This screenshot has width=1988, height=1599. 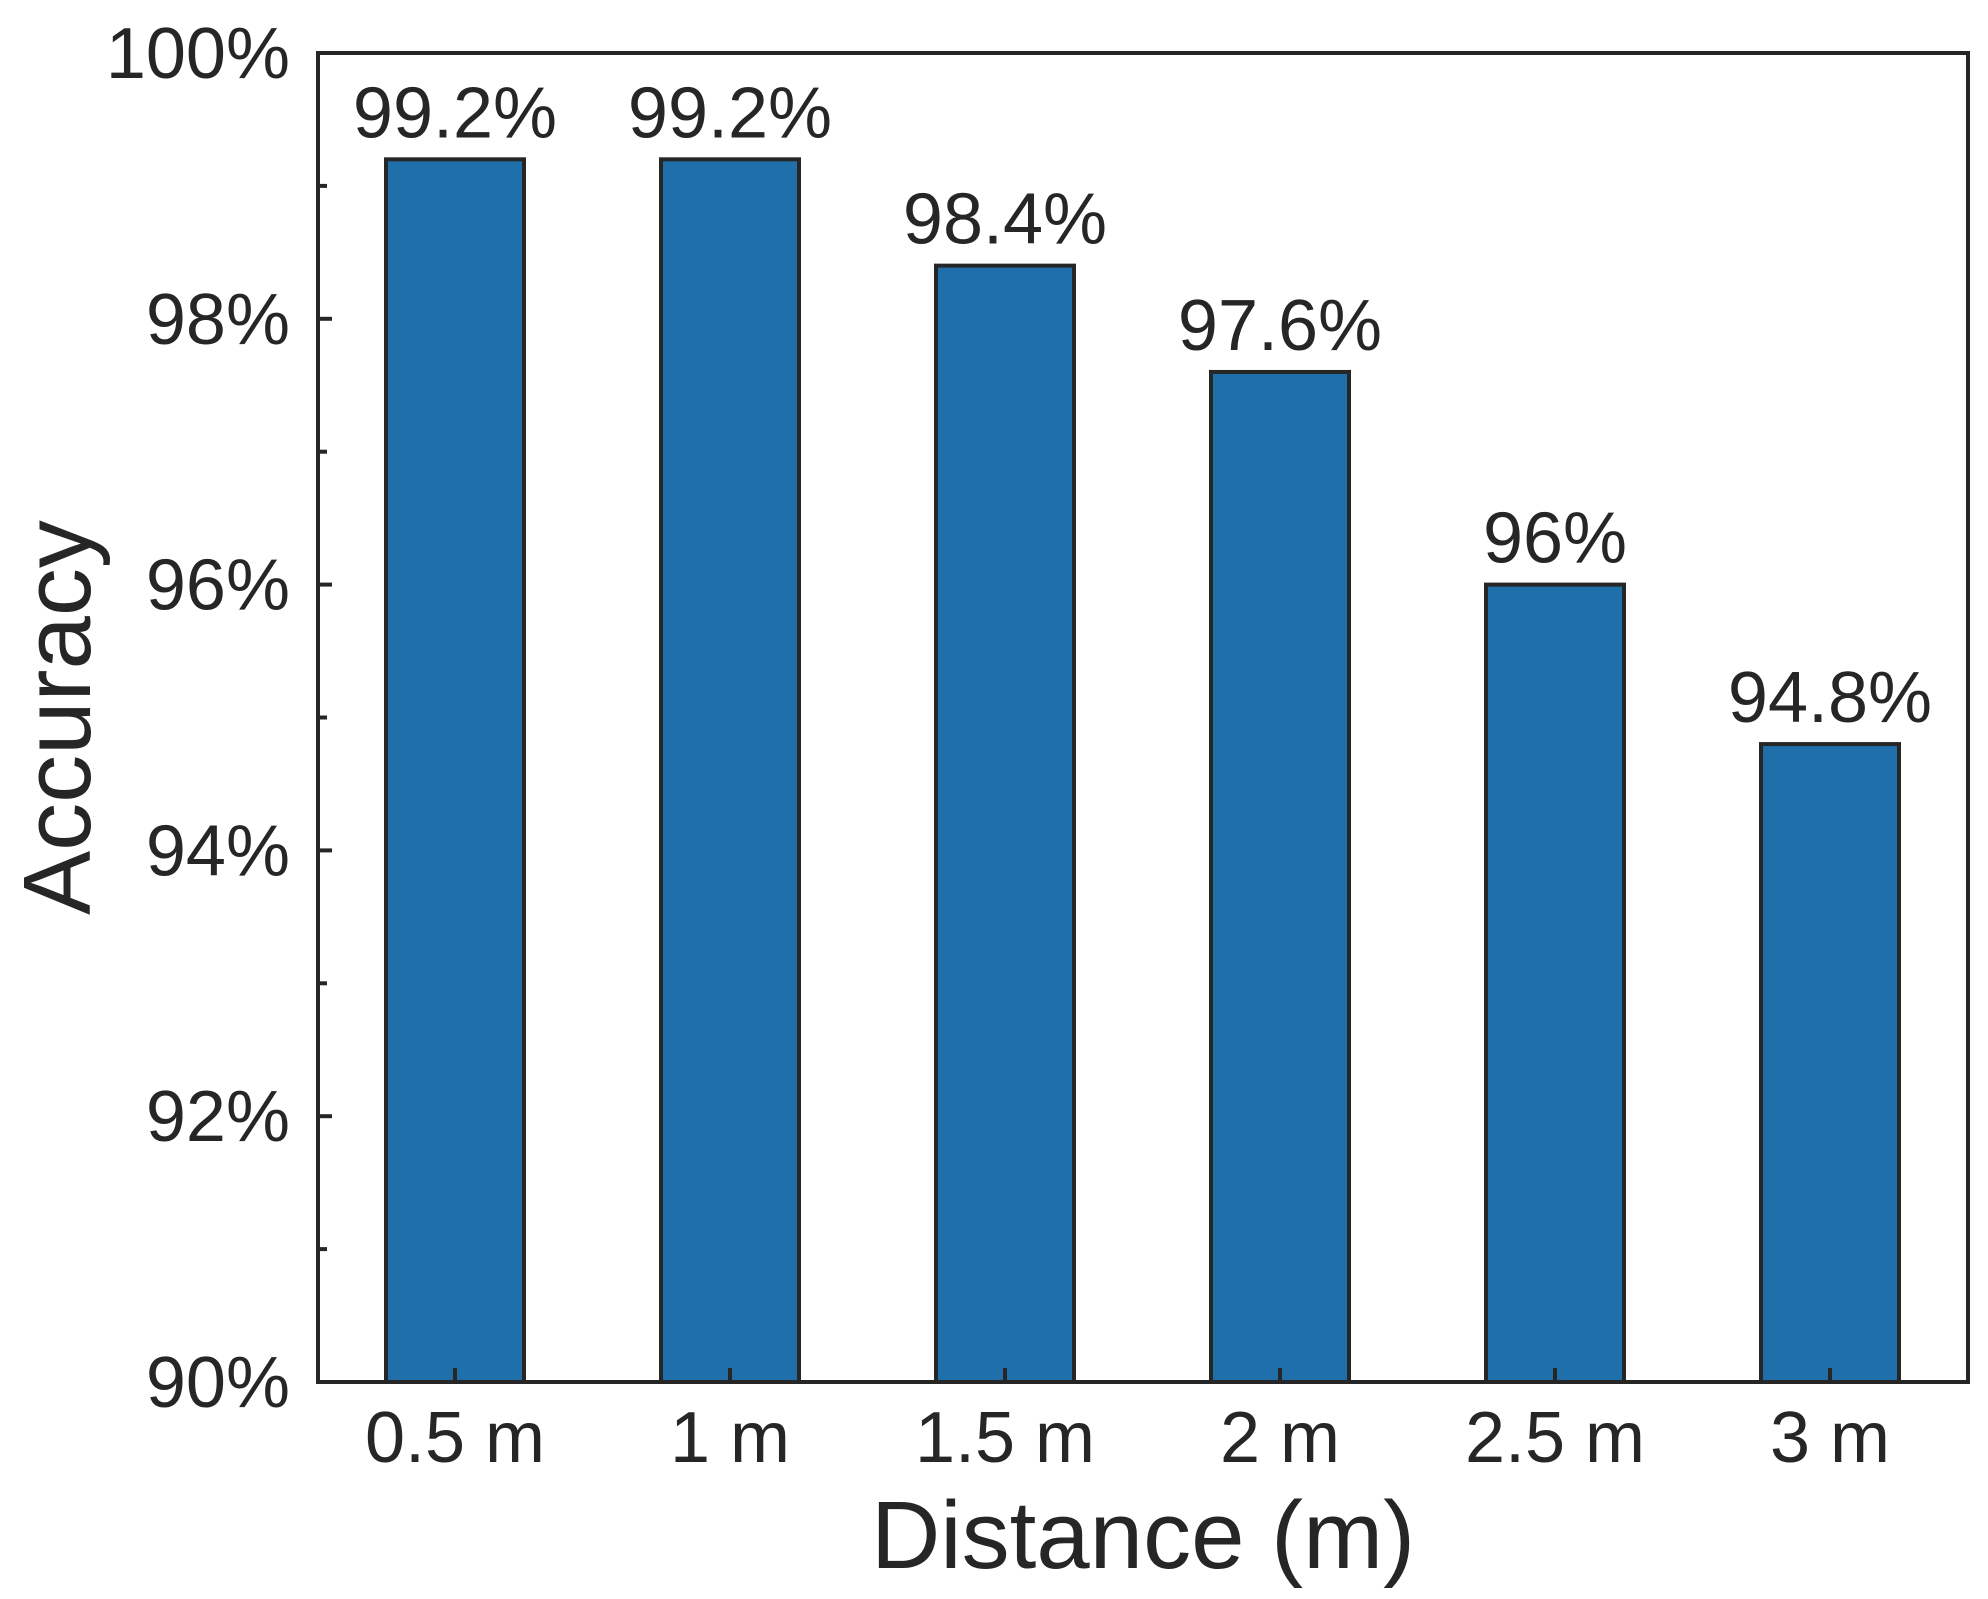 I want to click on x-tick-label: 2 m, so click(x=1280, y=1438).